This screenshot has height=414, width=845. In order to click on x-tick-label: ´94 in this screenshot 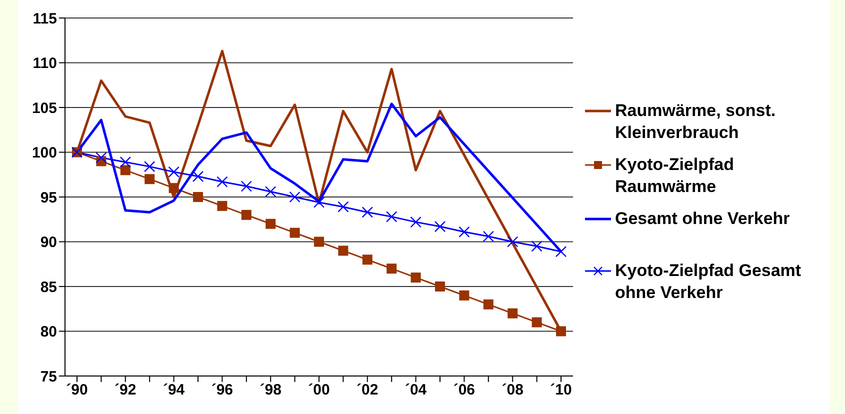, I will do `click(174, 390)`.